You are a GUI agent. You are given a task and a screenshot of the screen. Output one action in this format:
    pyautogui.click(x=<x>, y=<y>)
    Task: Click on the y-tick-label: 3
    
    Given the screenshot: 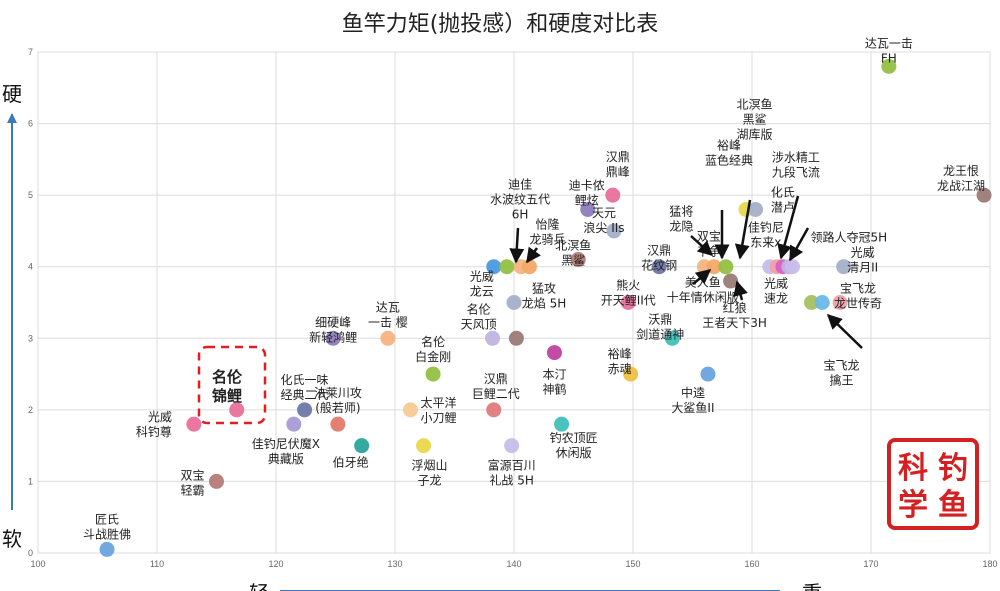 What is the action you would take?
    pyautogui.click(x=30, y=338)
    